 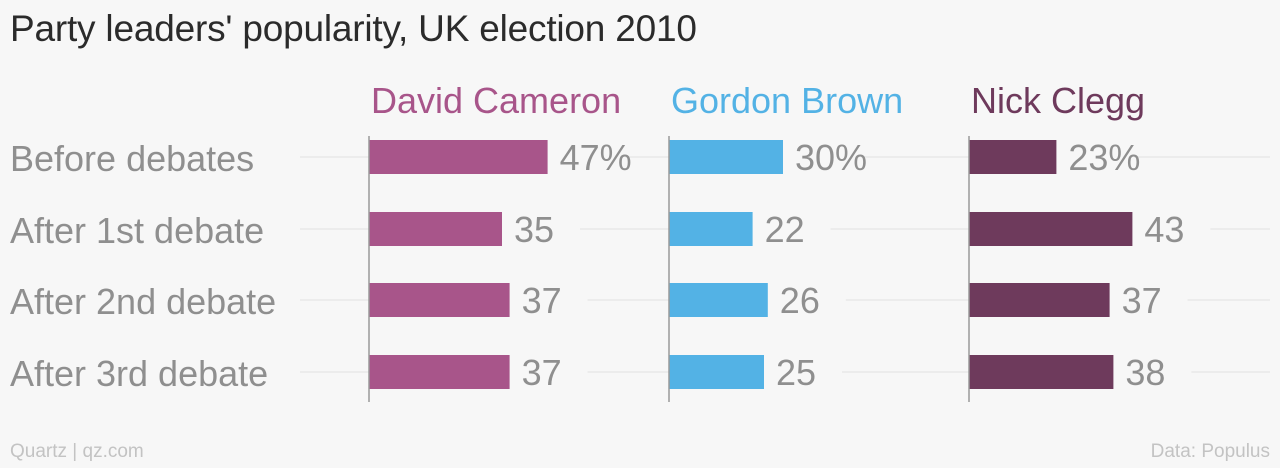 What do you see at coordinates (496, 100) in the screenshot?
I see `series-label: David Cameron` at bounding box center [496, 100].